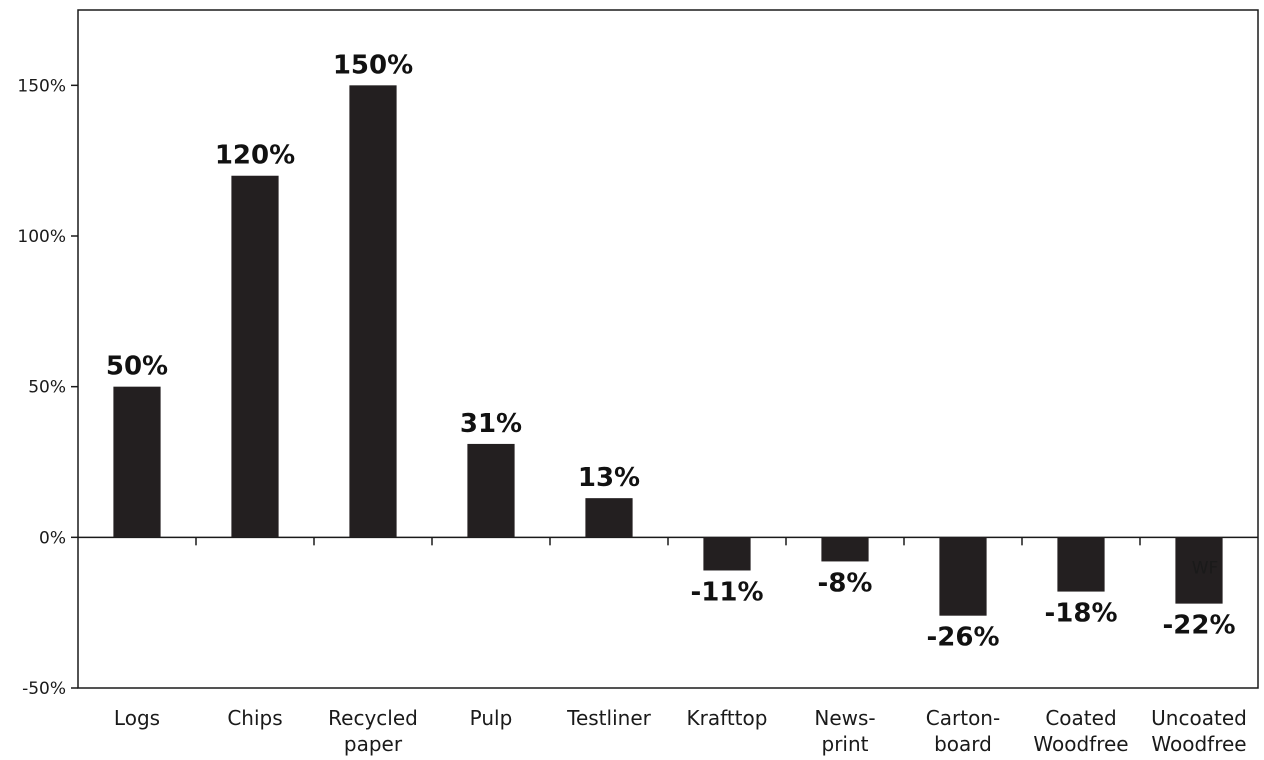 The height and width of the screenshot is (760, 1264). Describe the element at coordinates (373, 65) in the screenshot. I see `data-label: 150%` at that location.